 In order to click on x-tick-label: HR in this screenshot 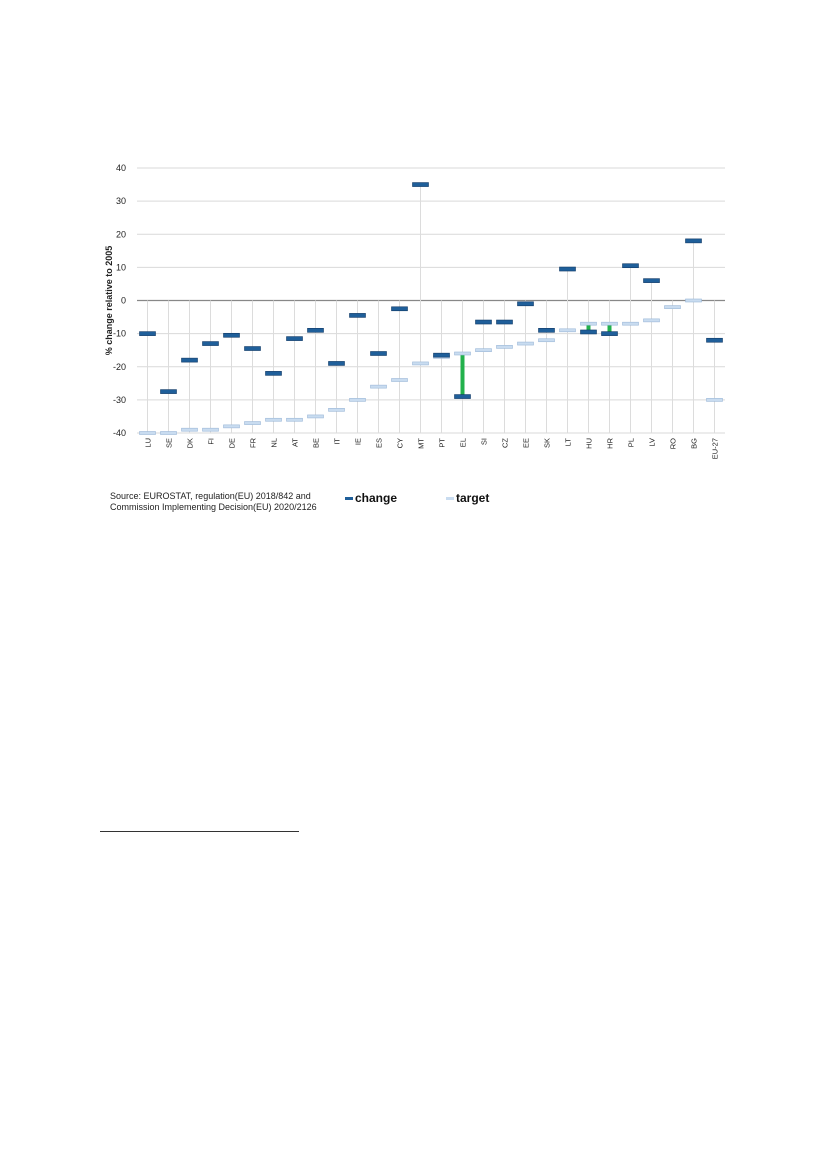, I will do `click(610, 442)`.